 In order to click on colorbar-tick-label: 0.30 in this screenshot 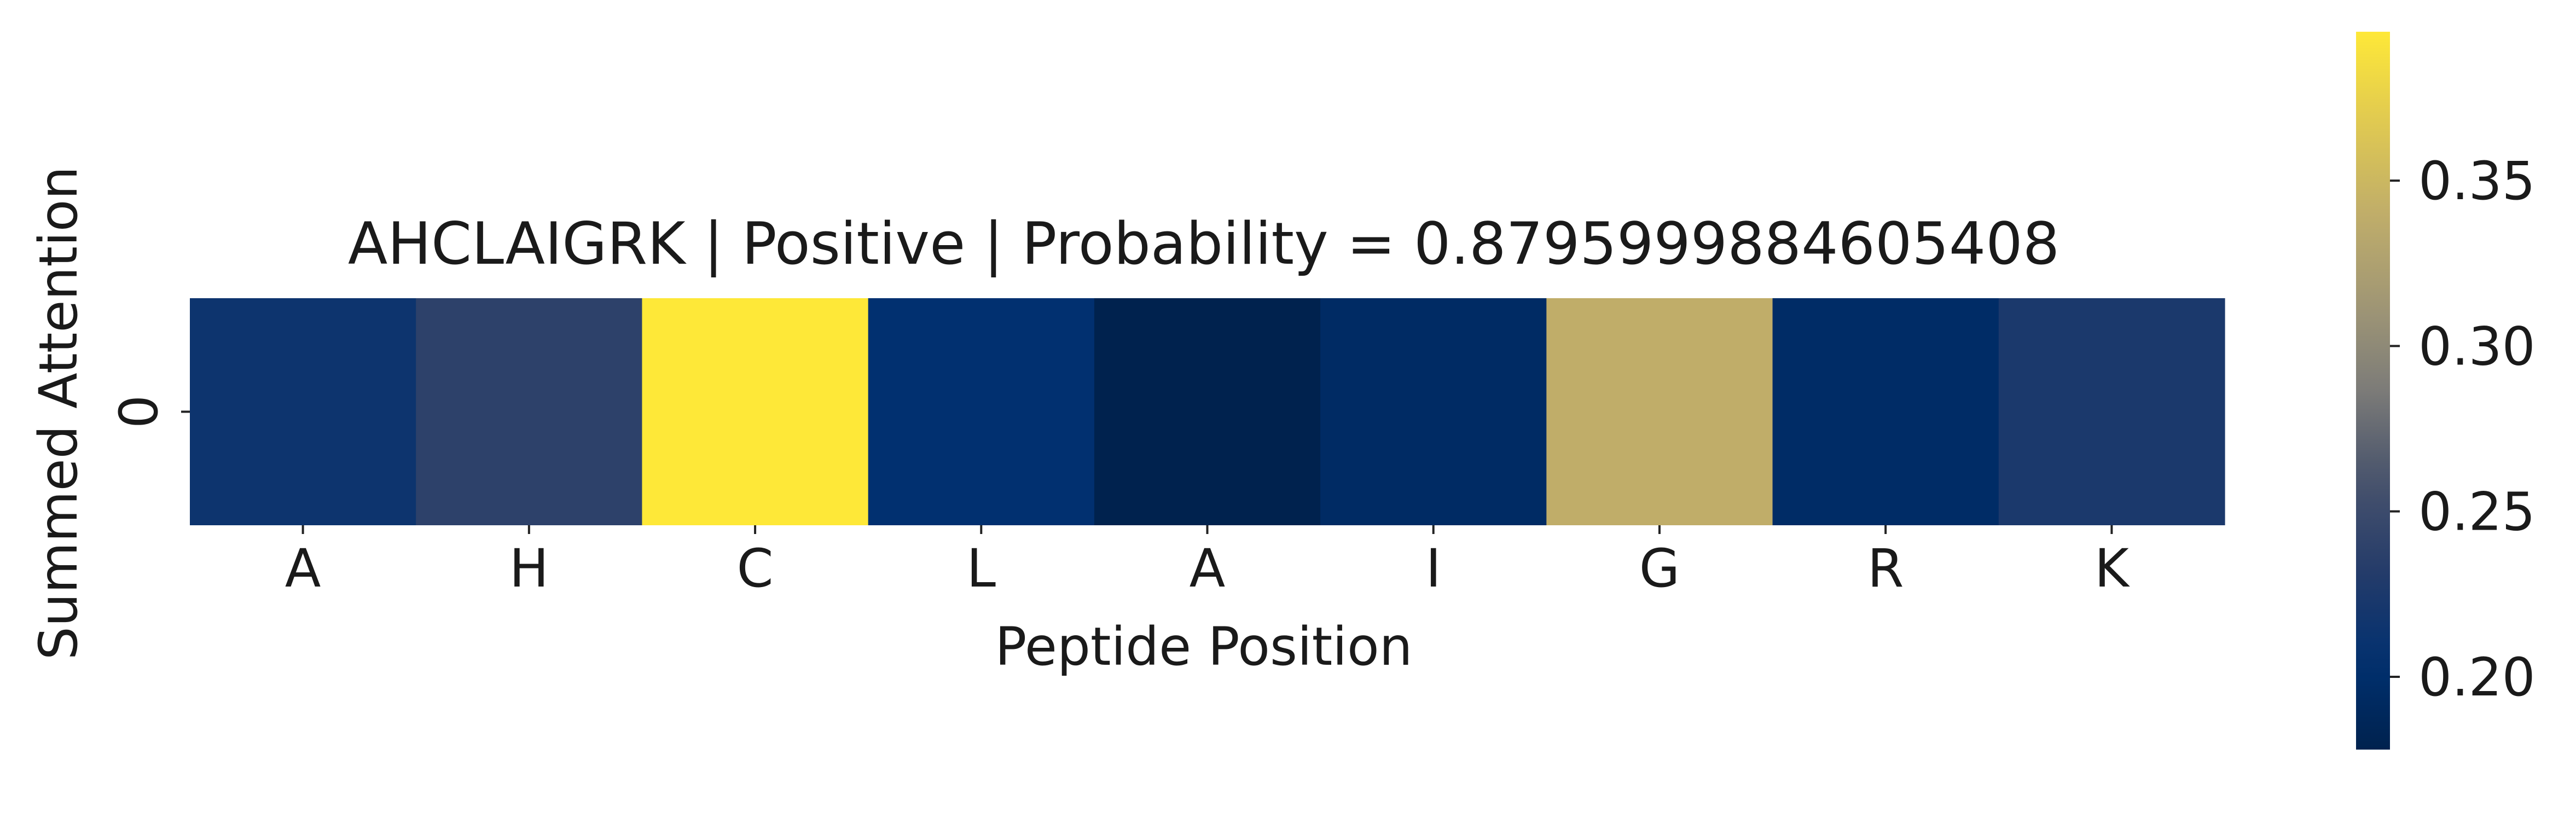, I will do `click(2477, 346)`.